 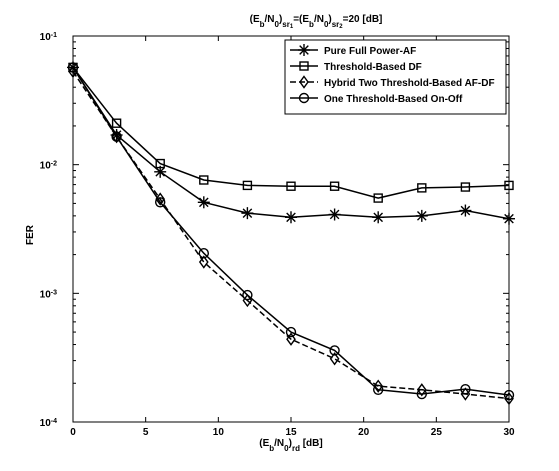 What do you see at coordinates (316, 22) in the screenshot?
I see `chart-title: (Eb/N0)sr1=(Eb/N0)sr2=20 [dB]` at bounding box center [316, 22].